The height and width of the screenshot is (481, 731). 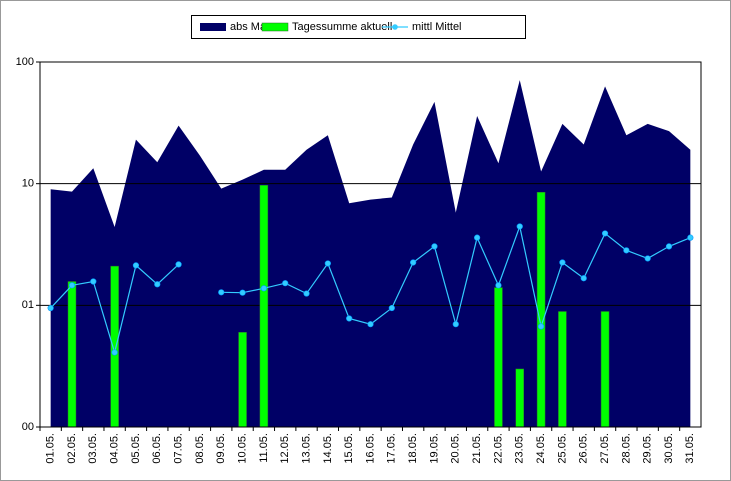 I want to click on x-tick-label: 13.05., so click(x=306, y=448).